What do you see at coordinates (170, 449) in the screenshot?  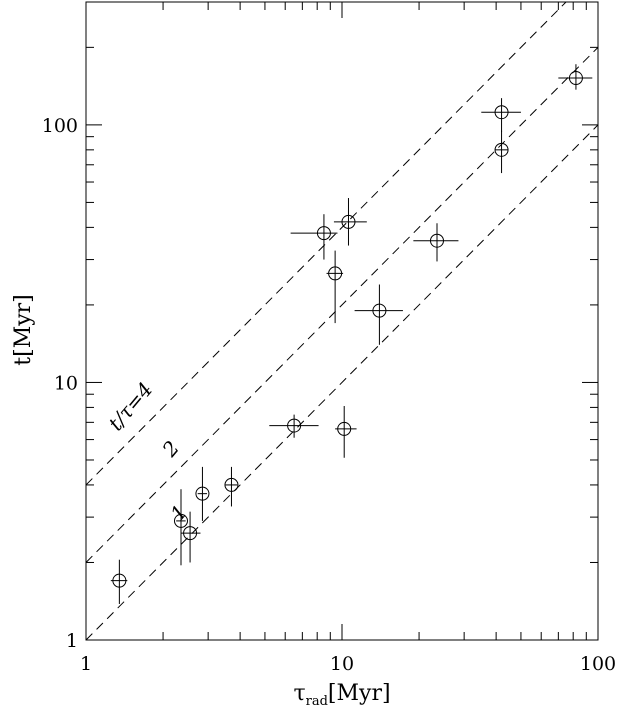 I see `annotation-ratio-2: 2` at bounding box center [170, 449].